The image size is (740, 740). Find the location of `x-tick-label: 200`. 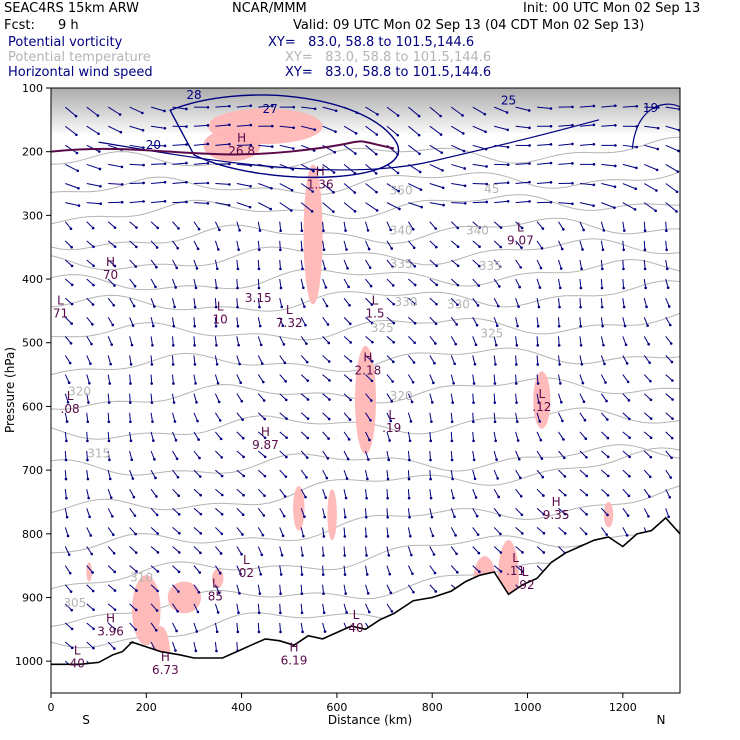

x-tick-label: 200 is located at coordinates (146, 707).